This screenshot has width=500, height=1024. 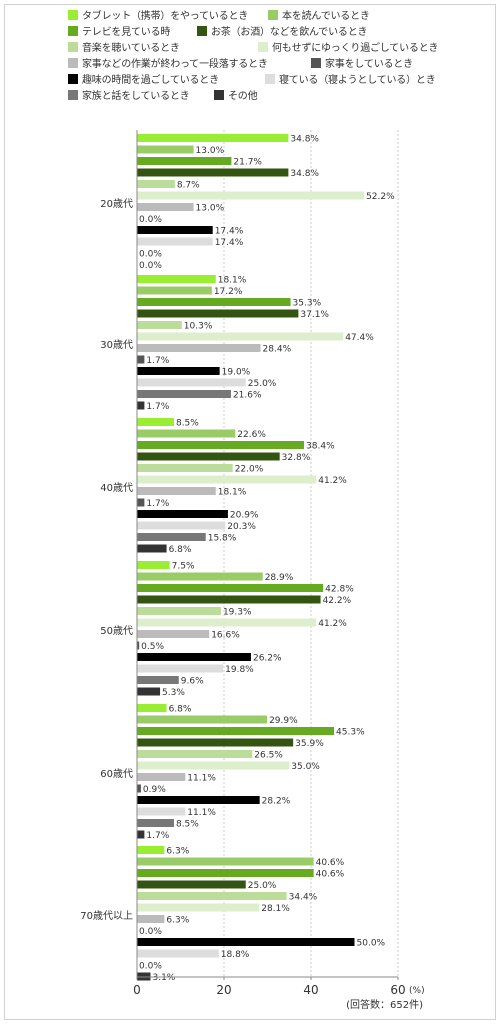 I want to click on value-label: 35.0%, so click(x=305, y=767).